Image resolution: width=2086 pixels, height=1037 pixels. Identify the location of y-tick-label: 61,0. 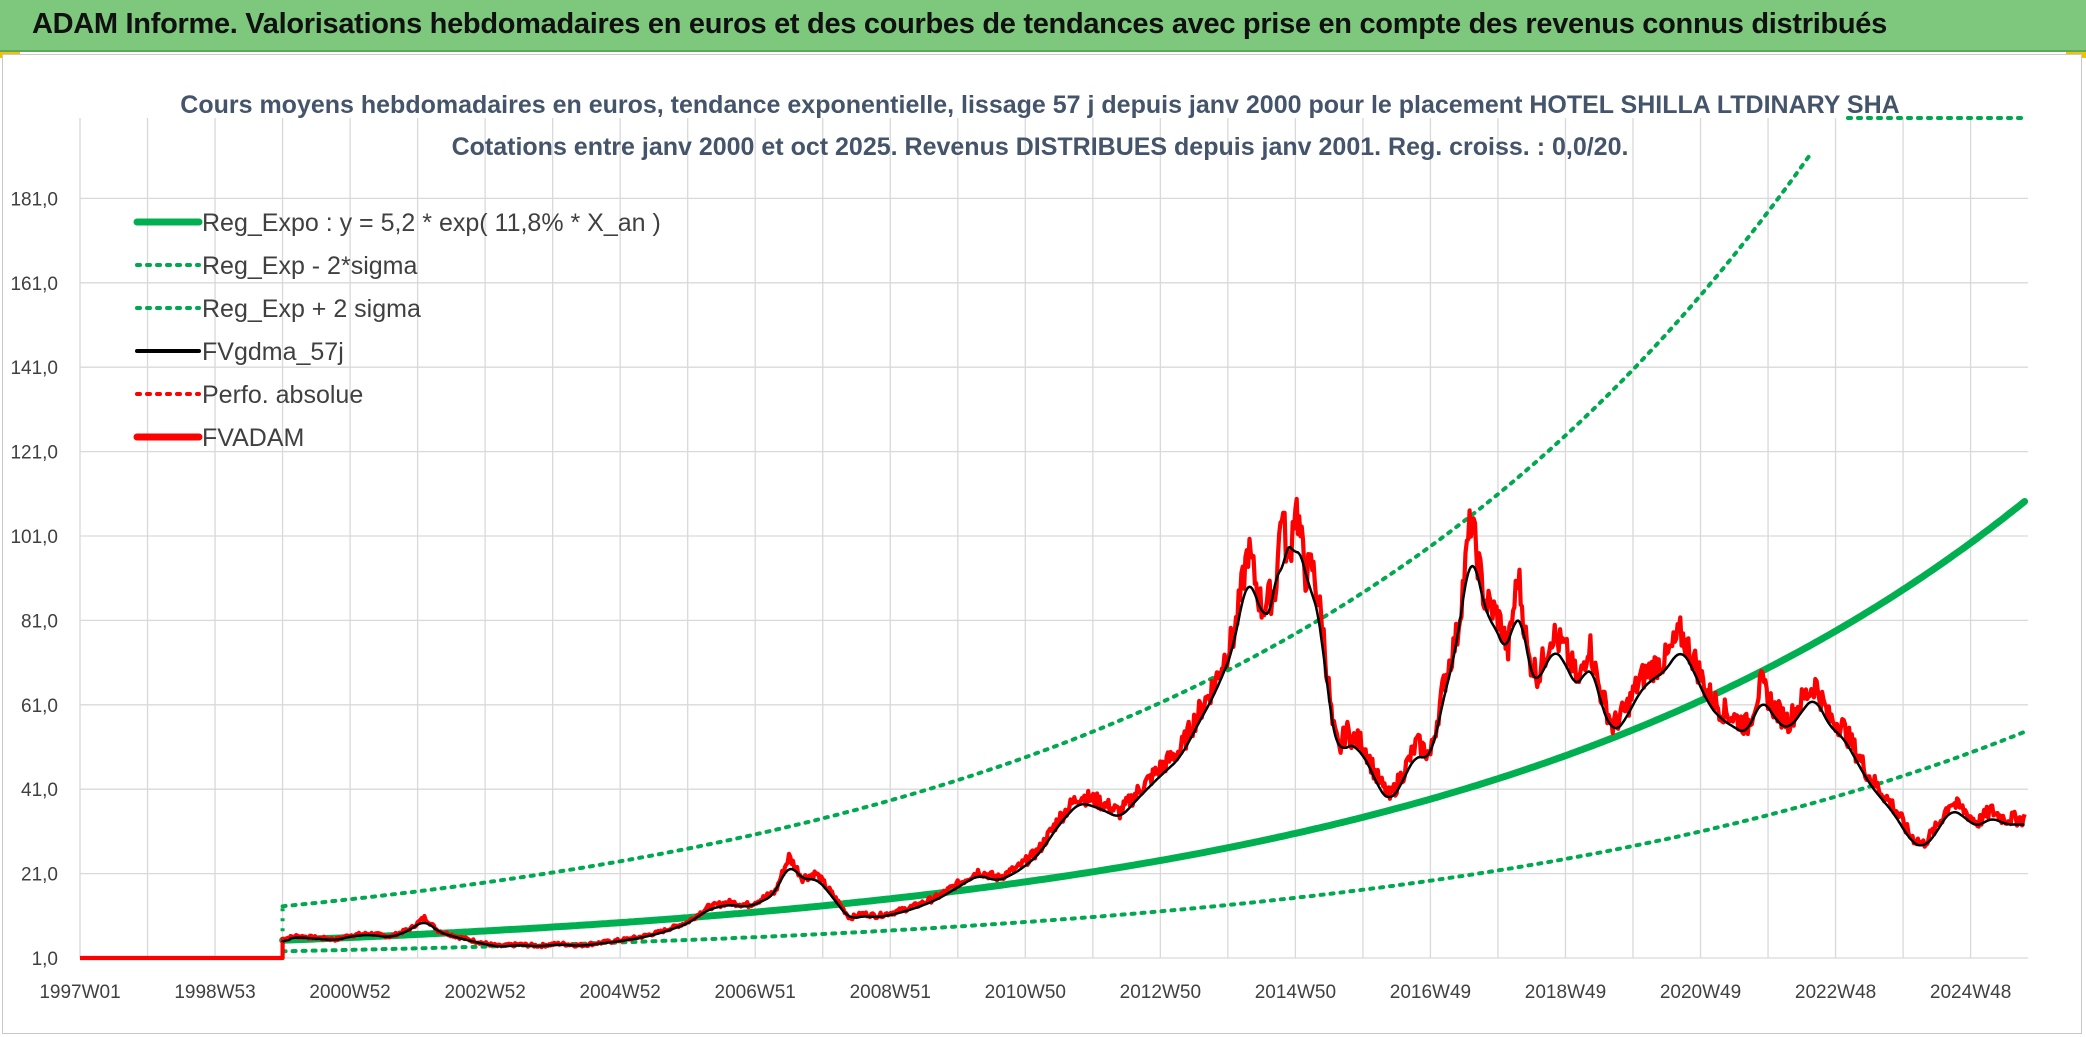
(39, 706).